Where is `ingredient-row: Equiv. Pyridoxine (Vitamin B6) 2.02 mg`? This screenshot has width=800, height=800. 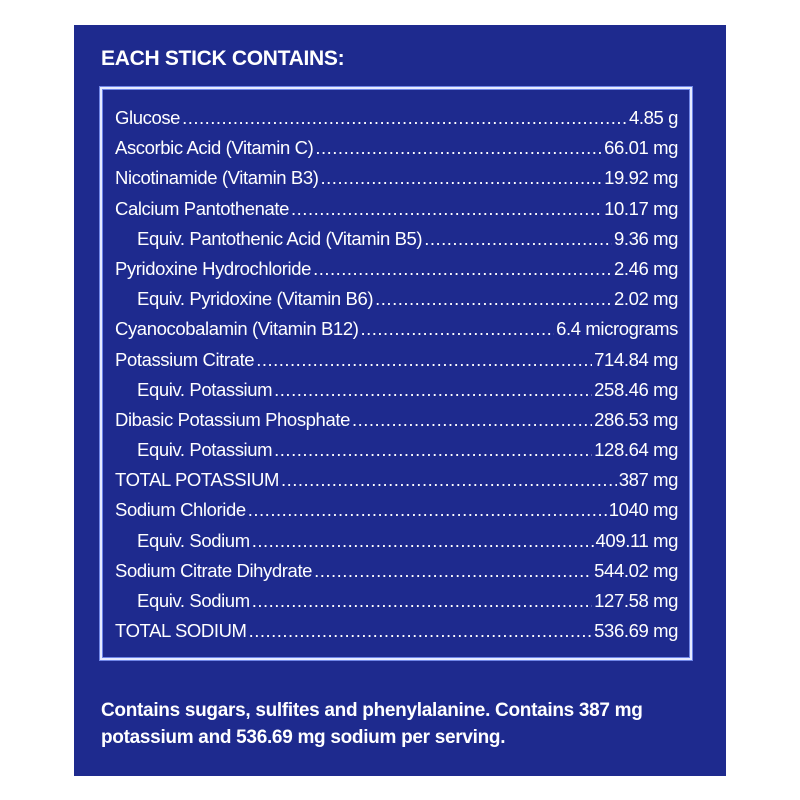 ingredient-row: Equiv. Pyridoxine (Vitamin B6) 2.02 mg is located at coordinates (396, 303).